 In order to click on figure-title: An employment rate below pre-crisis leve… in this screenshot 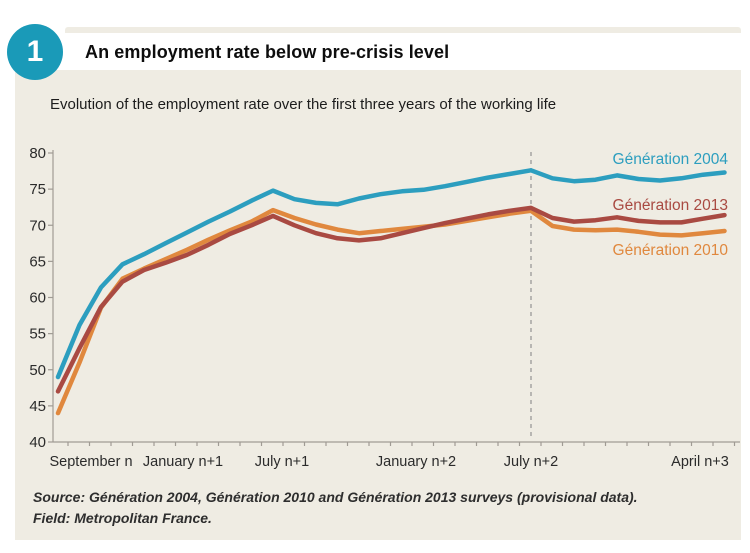, I will do `click(267, 52)`.